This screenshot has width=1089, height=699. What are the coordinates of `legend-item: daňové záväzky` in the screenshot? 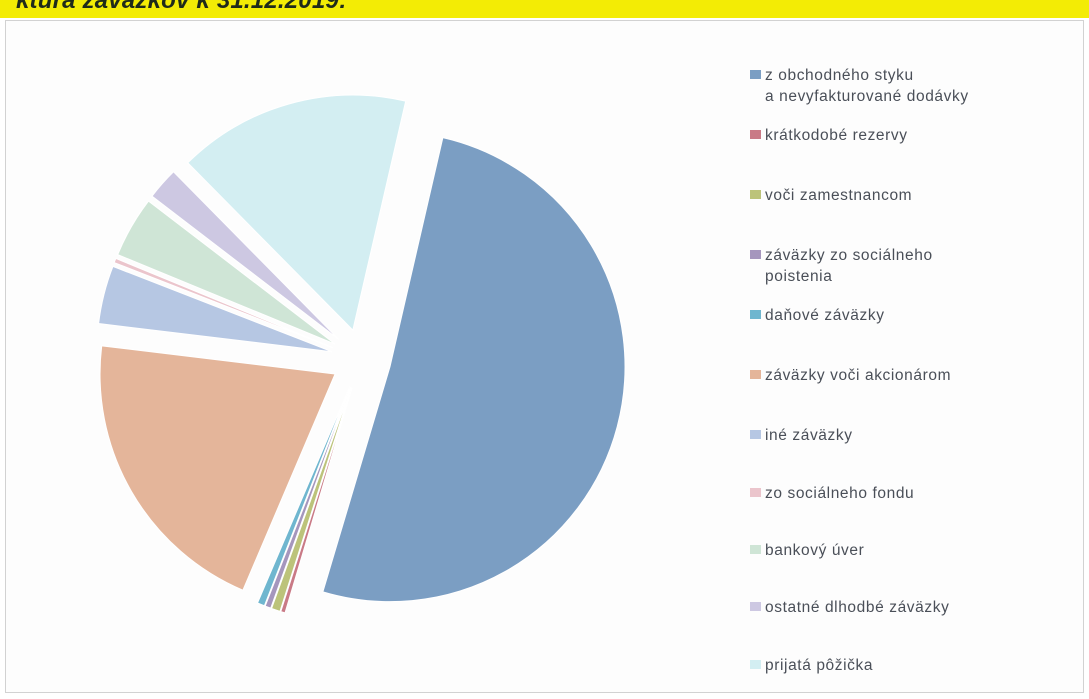 It's located at (817, 315).